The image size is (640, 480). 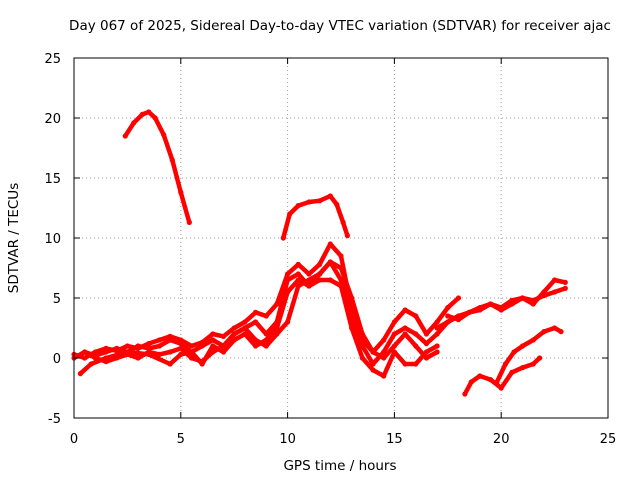 What do you see at coordinates (394, 439) in the screenshot?
I see `x-tick-label: 15` at bounding box center [394, 439].